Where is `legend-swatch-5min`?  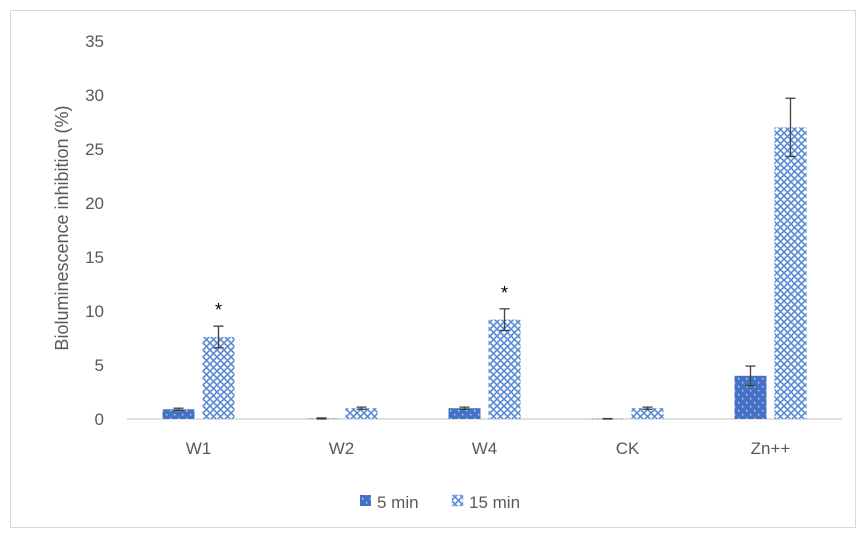
legend-swatch-5min is located at coordinates (365, 500).